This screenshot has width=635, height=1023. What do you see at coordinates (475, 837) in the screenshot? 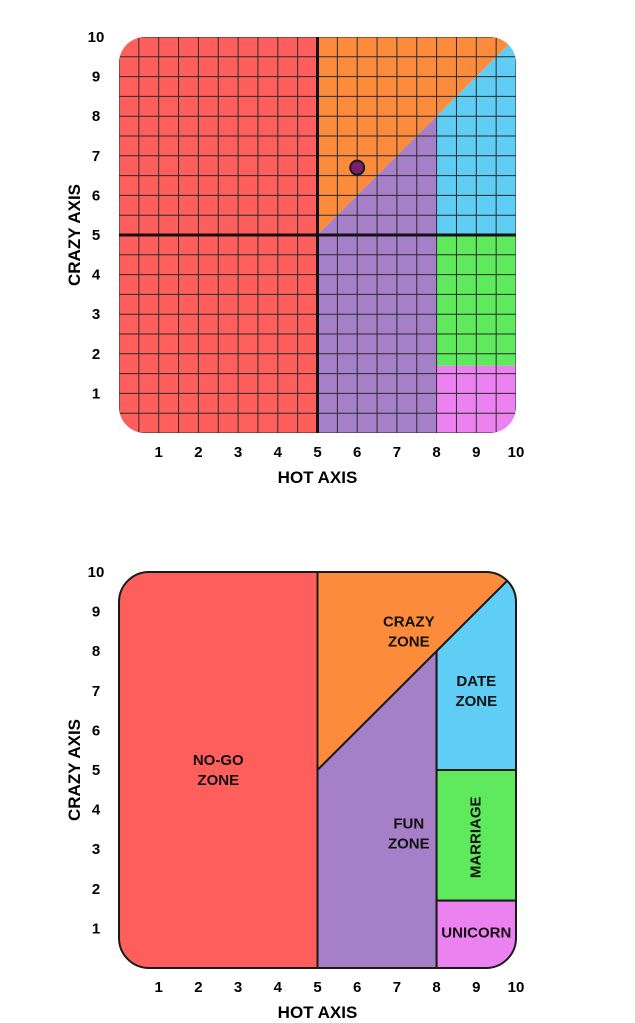
I see `zone-label-marriage: MARRIAGE` at bounding box center [475, 837].